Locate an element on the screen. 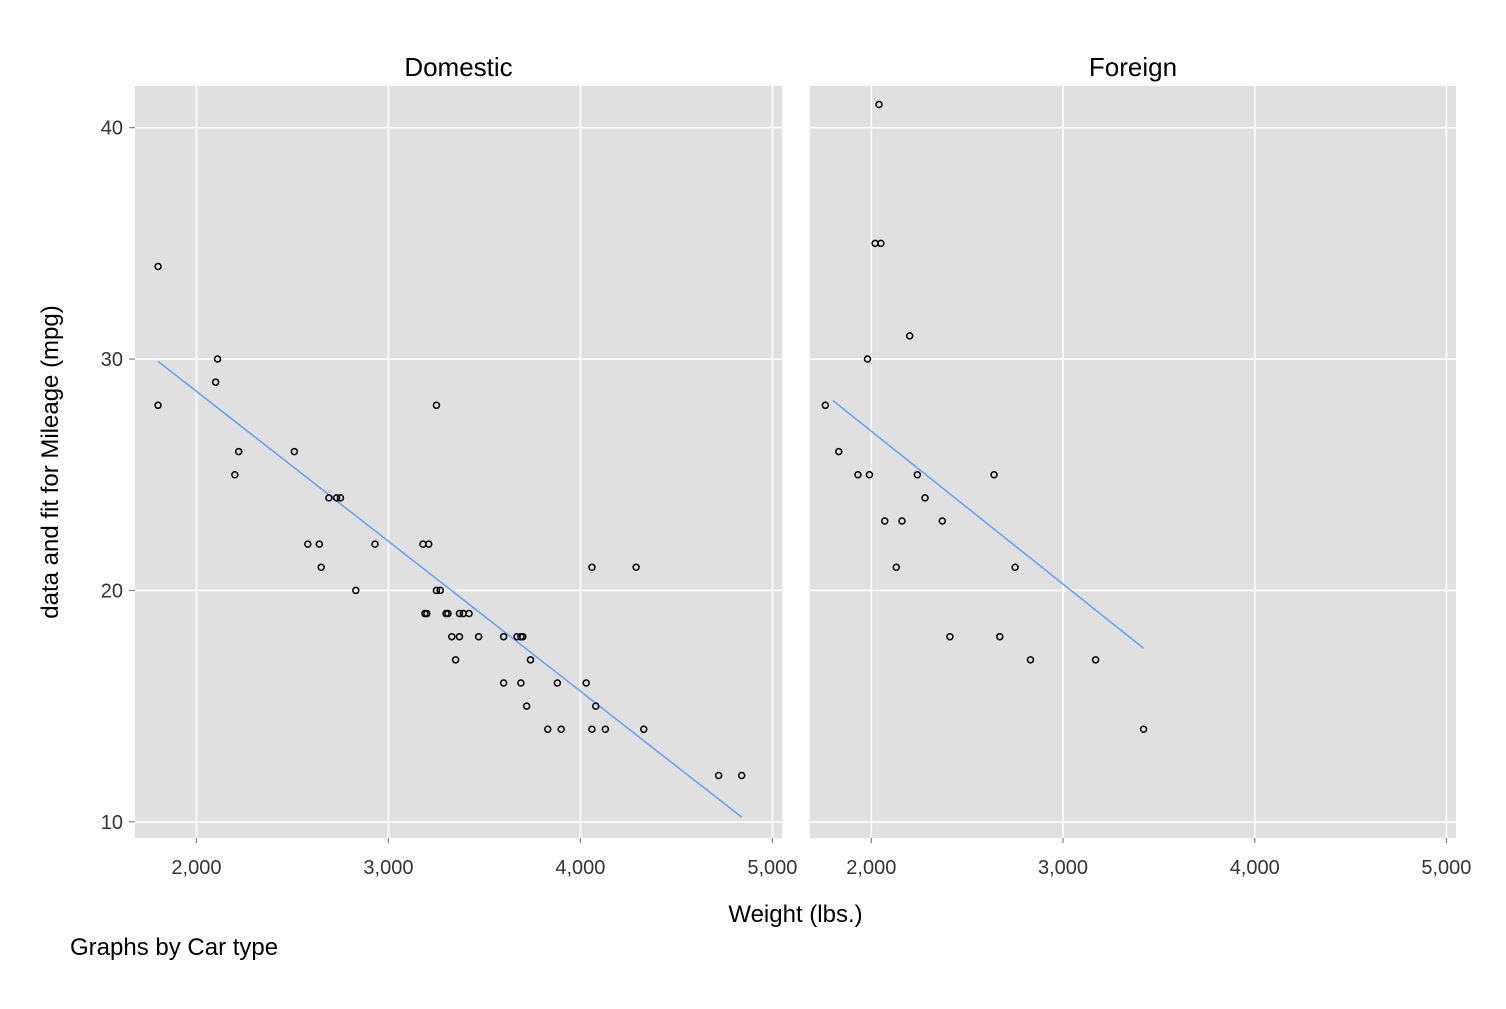 The height and width of the screenshot is (1009, 1506). y-tick-label: 10 is located at coordinates (112, 823).